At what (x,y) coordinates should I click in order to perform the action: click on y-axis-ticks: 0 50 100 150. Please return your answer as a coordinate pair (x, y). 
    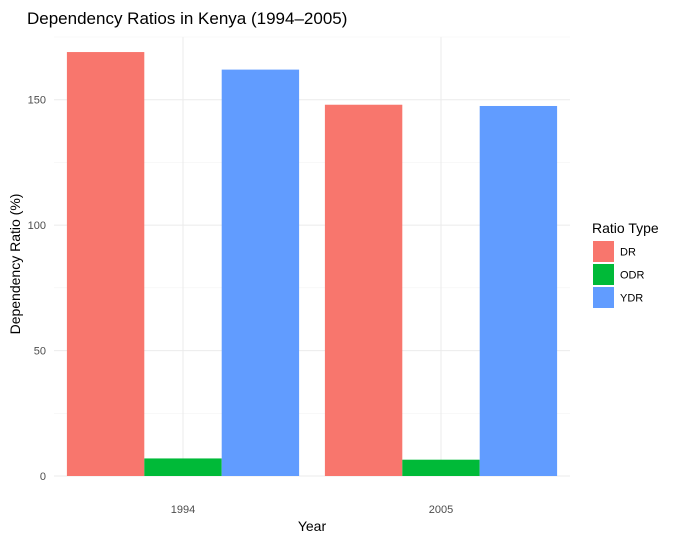
    Looking at the image, I should click on (37, 289).